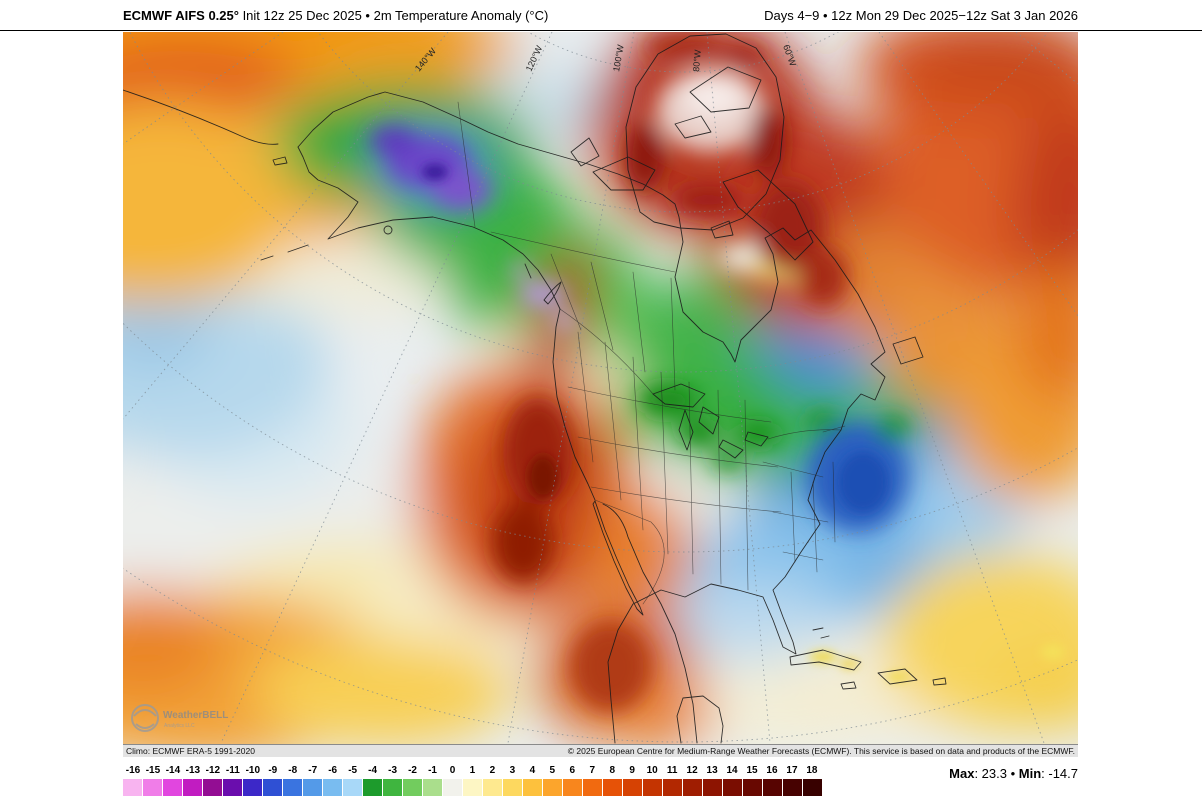 Image resolution: width=1202 pixels, height=808 pixels. What do you see at coordinates (821, 633) in the screenshot?
I see `islands-bahamas` at bounding box center [821, 633].